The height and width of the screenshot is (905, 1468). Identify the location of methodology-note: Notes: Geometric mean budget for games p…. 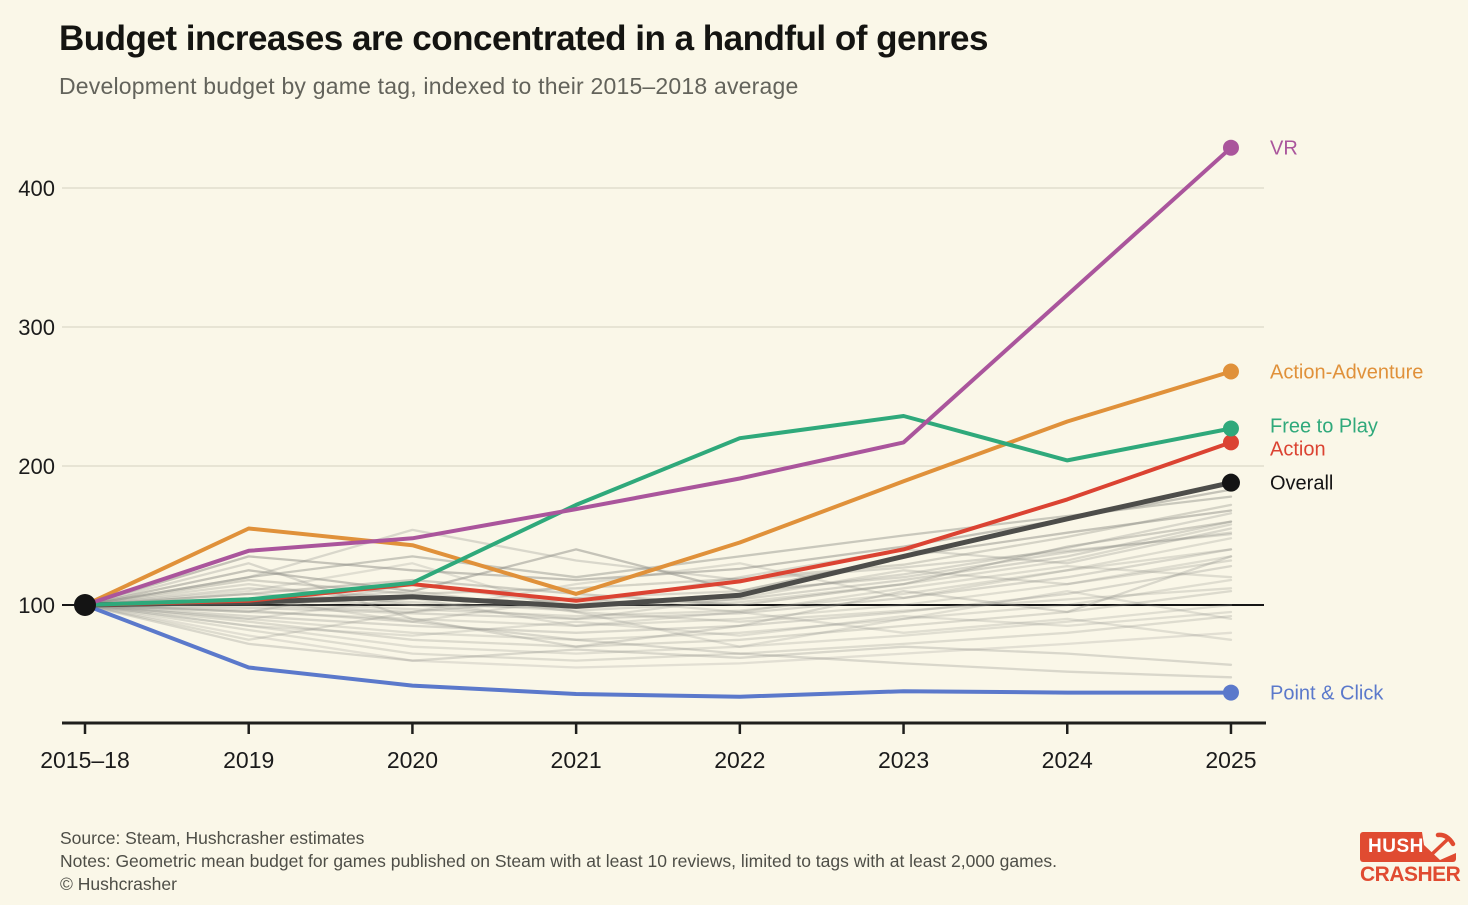
(559, 861).